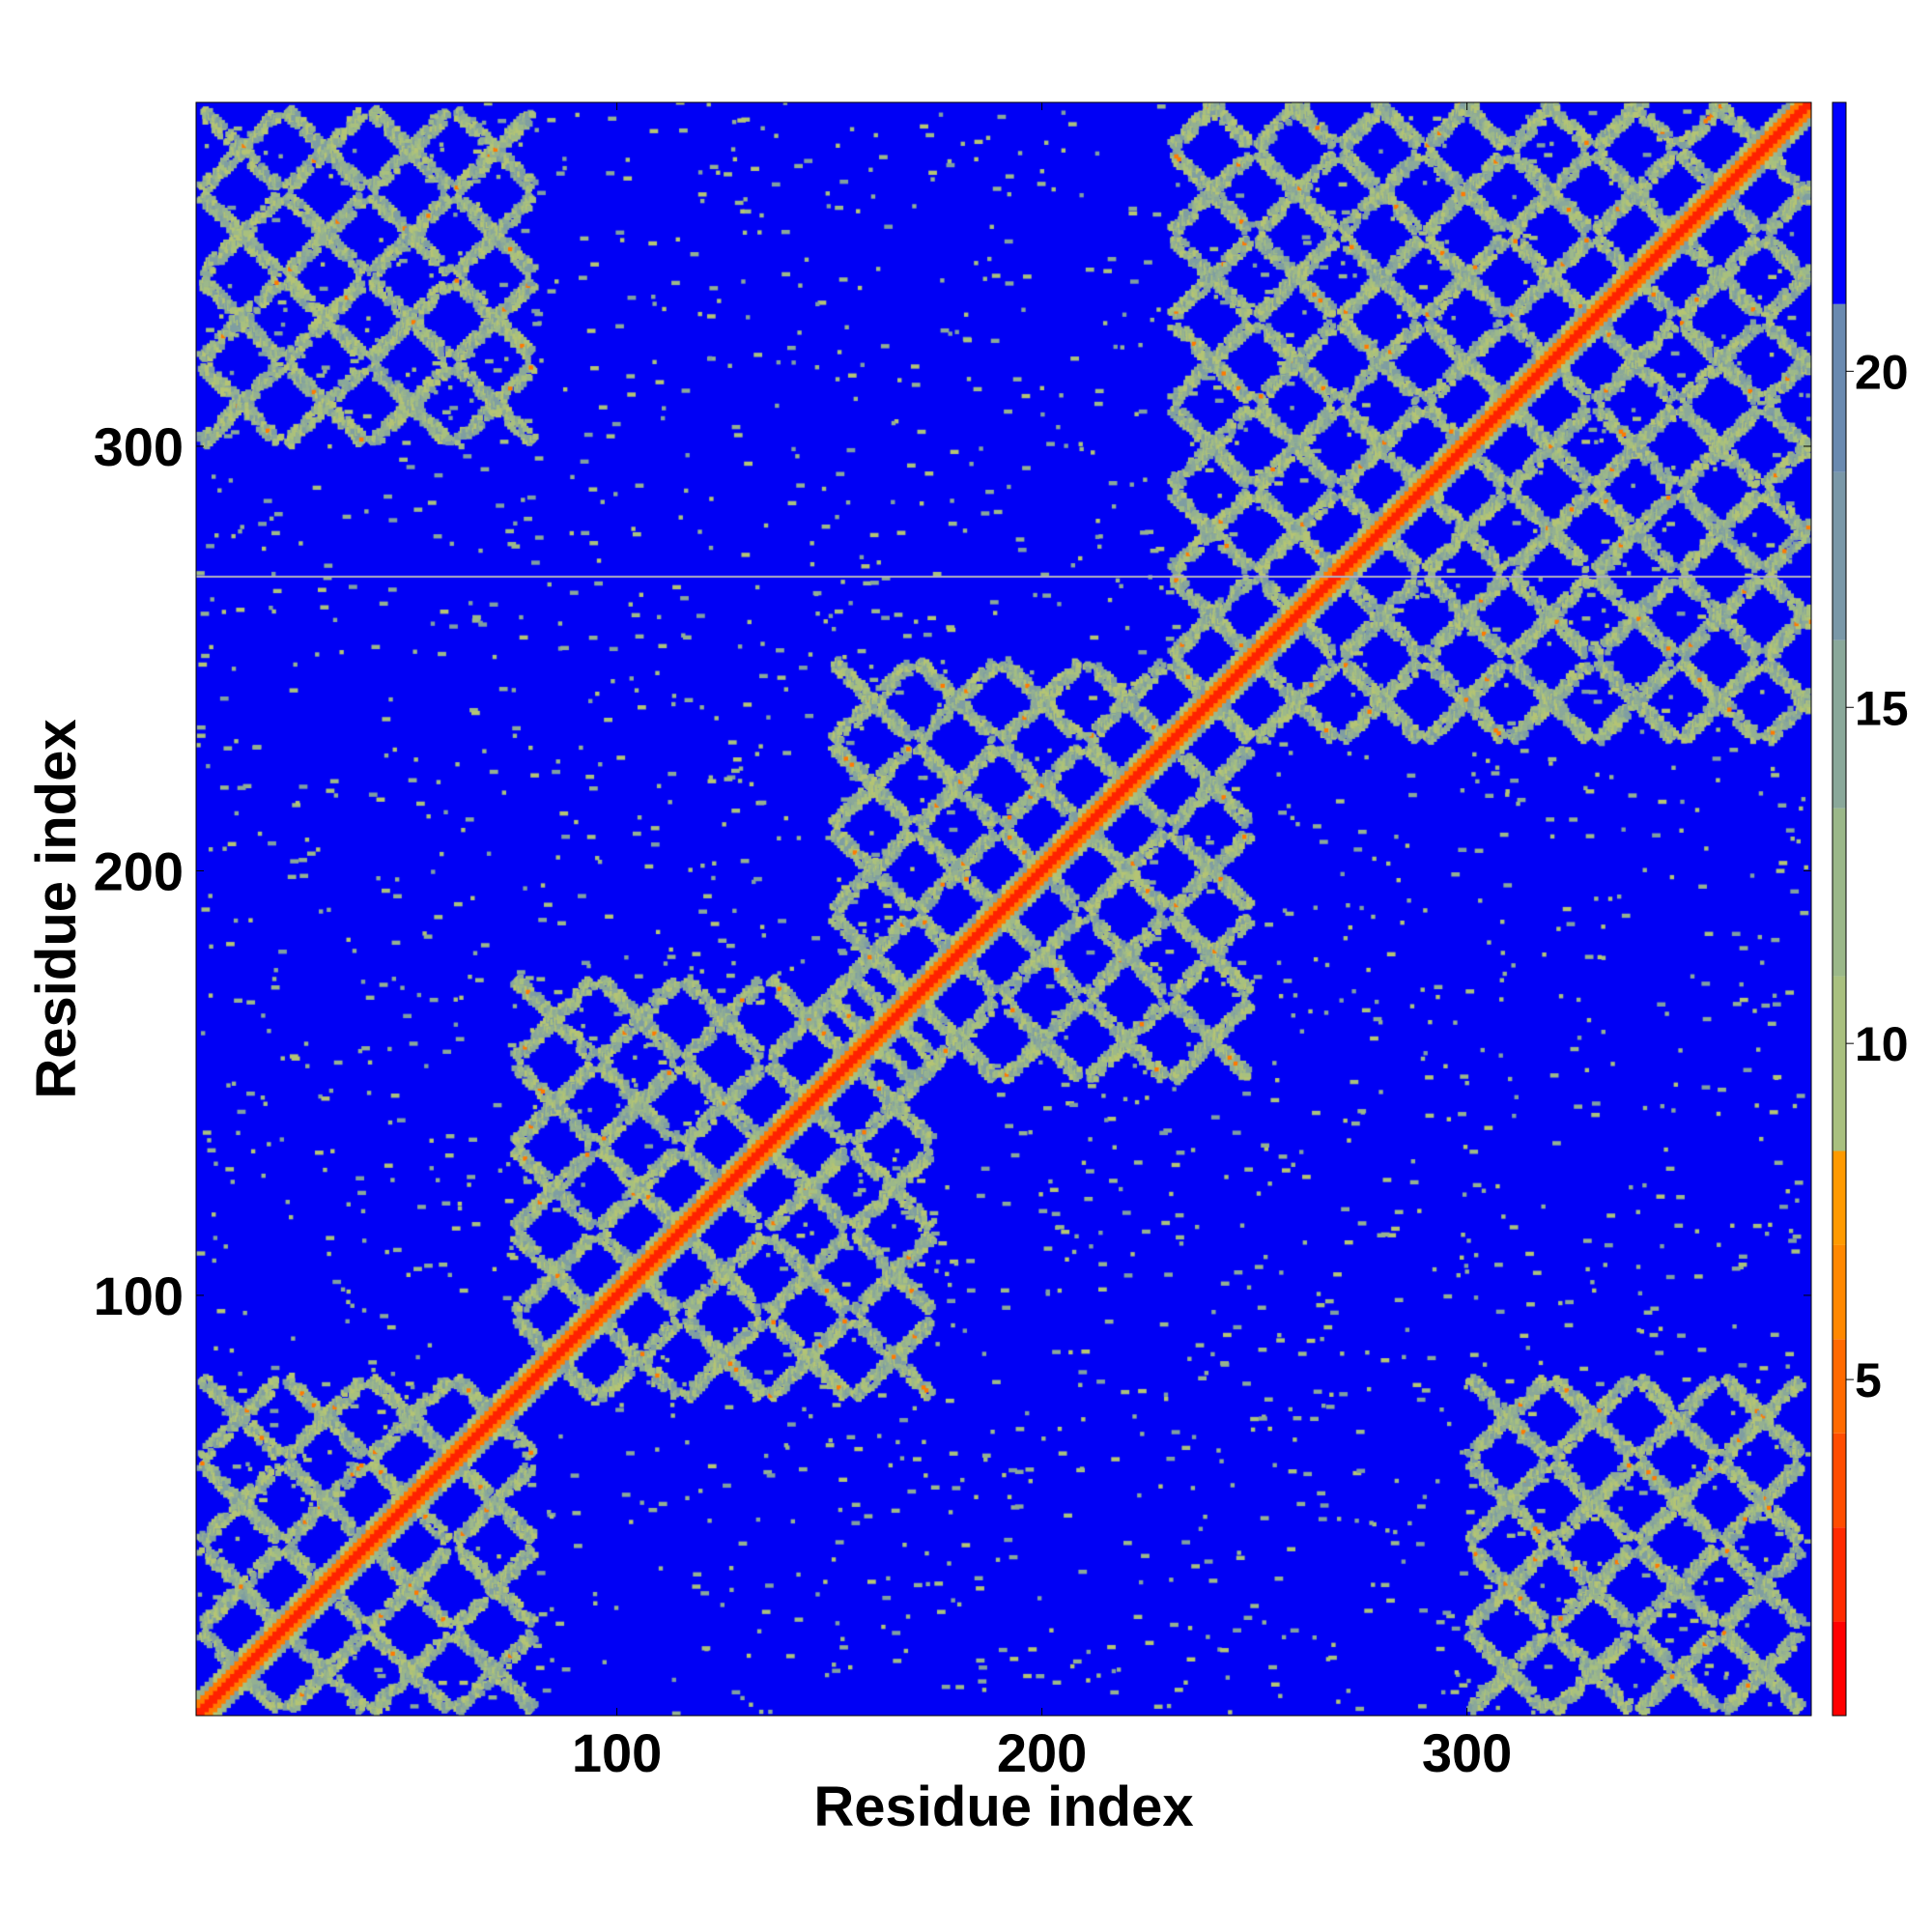  What do you see at coordinates (139, 446) in the screenshot?
I see `y-tick-label: 300` at bounding box center [139, 446].